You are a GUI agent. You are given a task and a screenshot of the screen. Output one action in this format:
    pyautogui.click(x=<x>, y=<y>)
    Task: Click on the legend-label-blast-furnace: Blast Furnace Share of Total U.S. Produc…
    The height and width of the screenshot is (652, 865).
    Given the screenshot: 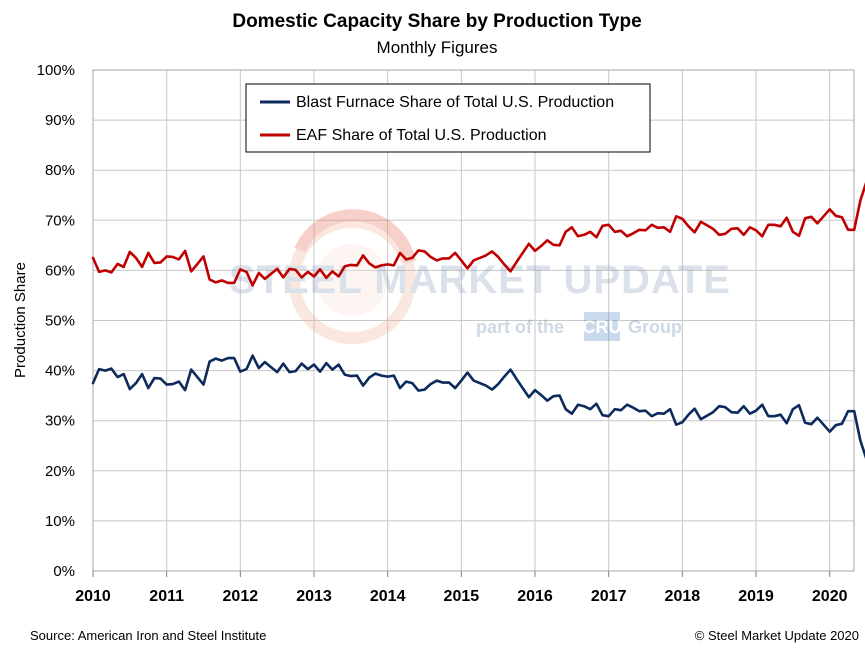 What is the action you would take?
    pyautogui.click(x=455, y=102)
    